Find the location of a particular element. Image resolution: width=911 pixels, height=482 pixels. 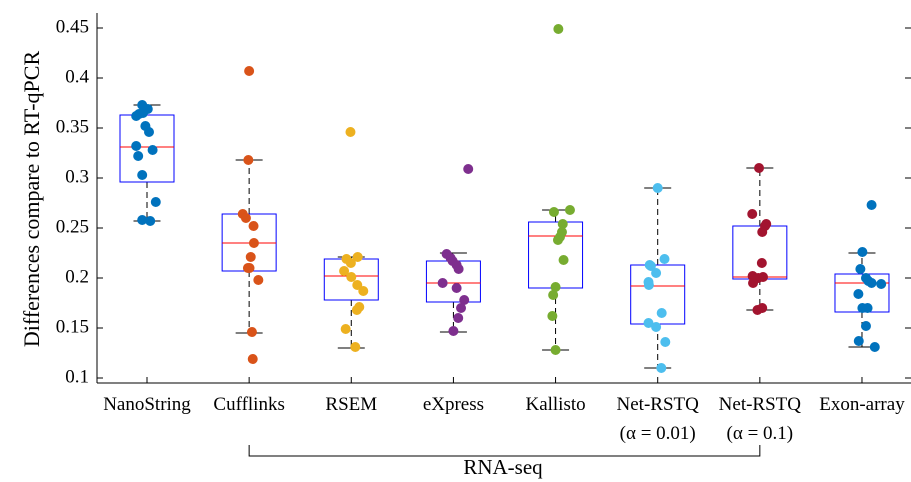

iqr-box is located at coordinates (556, 255).